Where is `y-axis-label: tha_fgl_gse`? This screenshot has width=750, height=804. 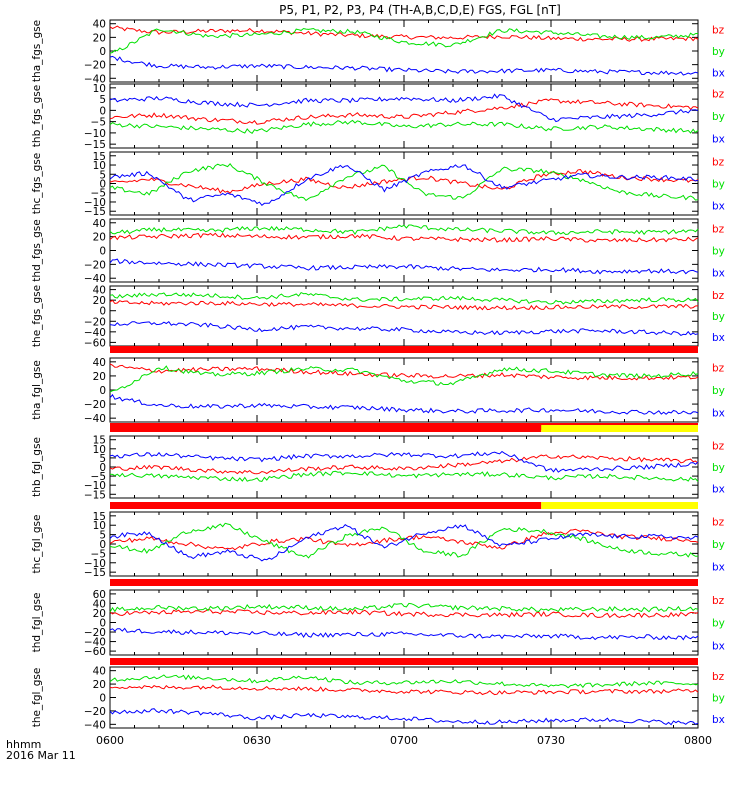 y-axis-label: tha_fgl_gse is located at coordinates (37, 390).